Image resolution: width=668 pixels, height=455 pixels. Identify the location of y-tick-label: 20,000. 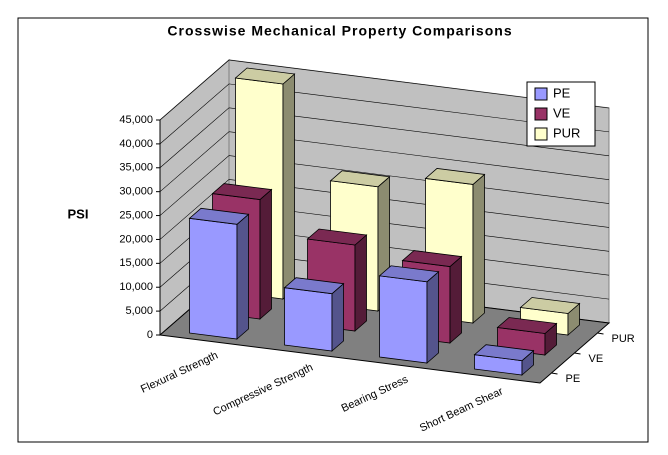
(136, 239).